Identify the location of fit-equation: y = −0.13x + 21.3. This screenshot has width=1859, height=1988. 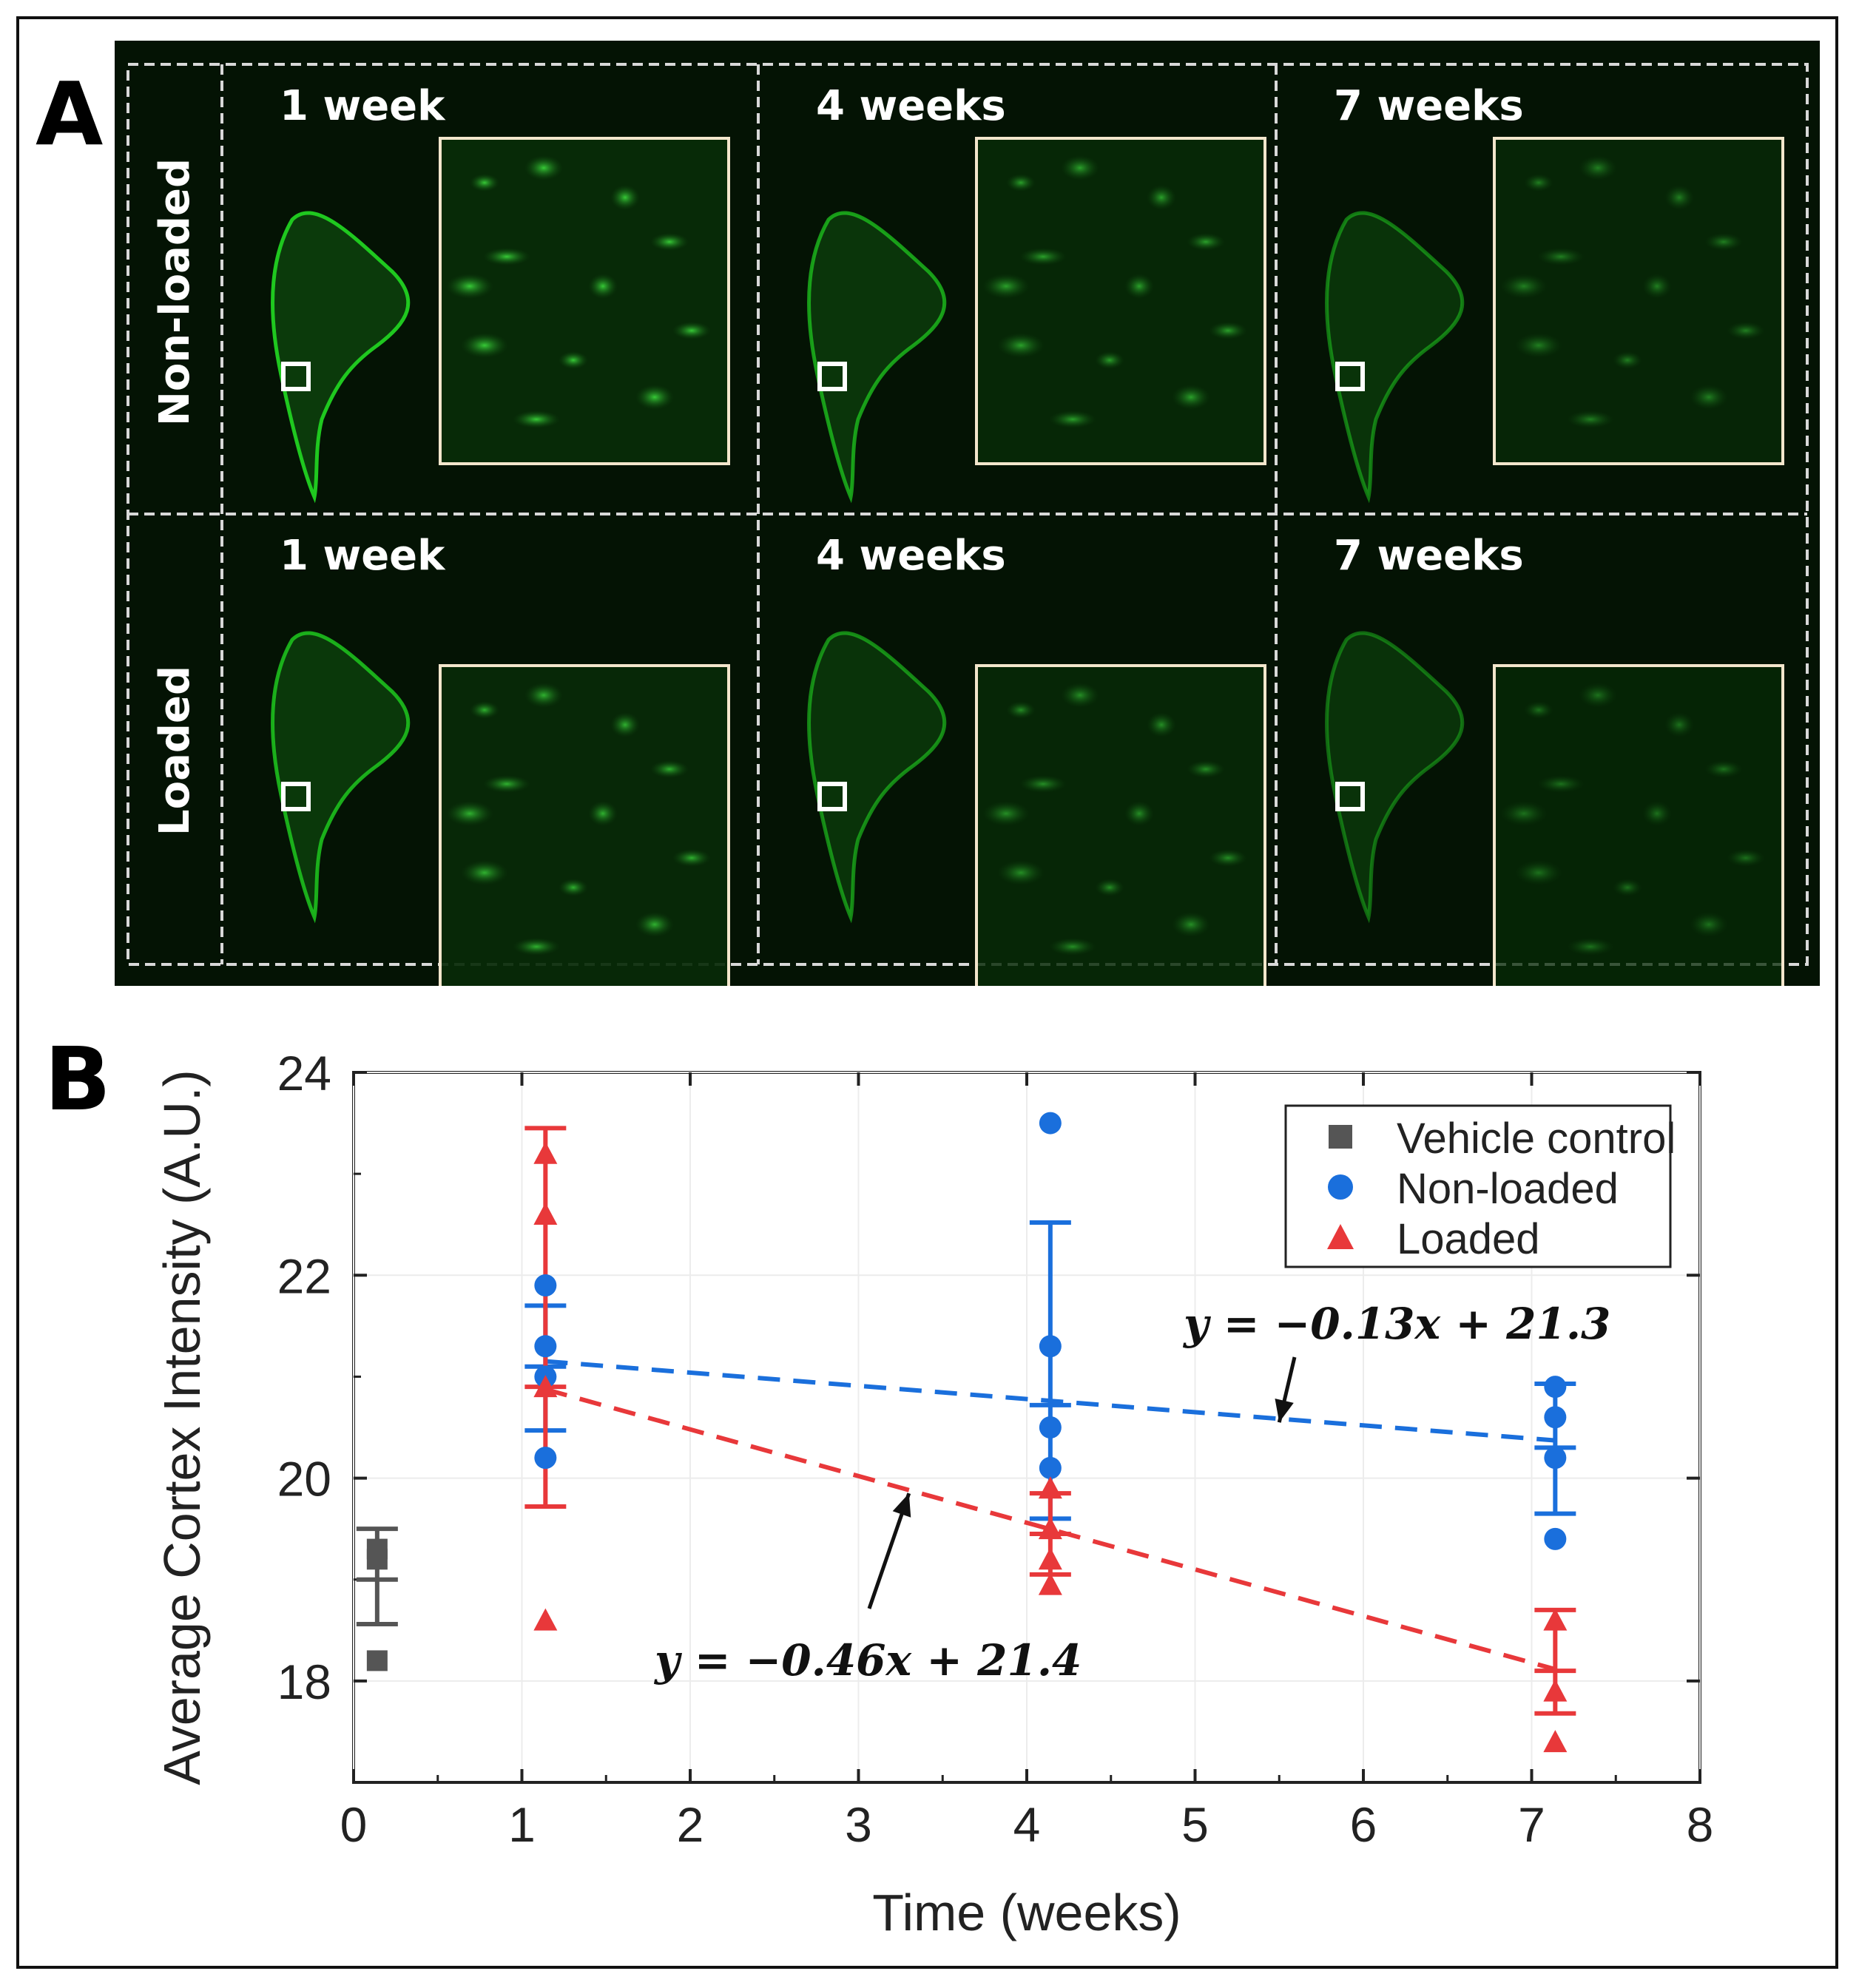
(1396, 1324).